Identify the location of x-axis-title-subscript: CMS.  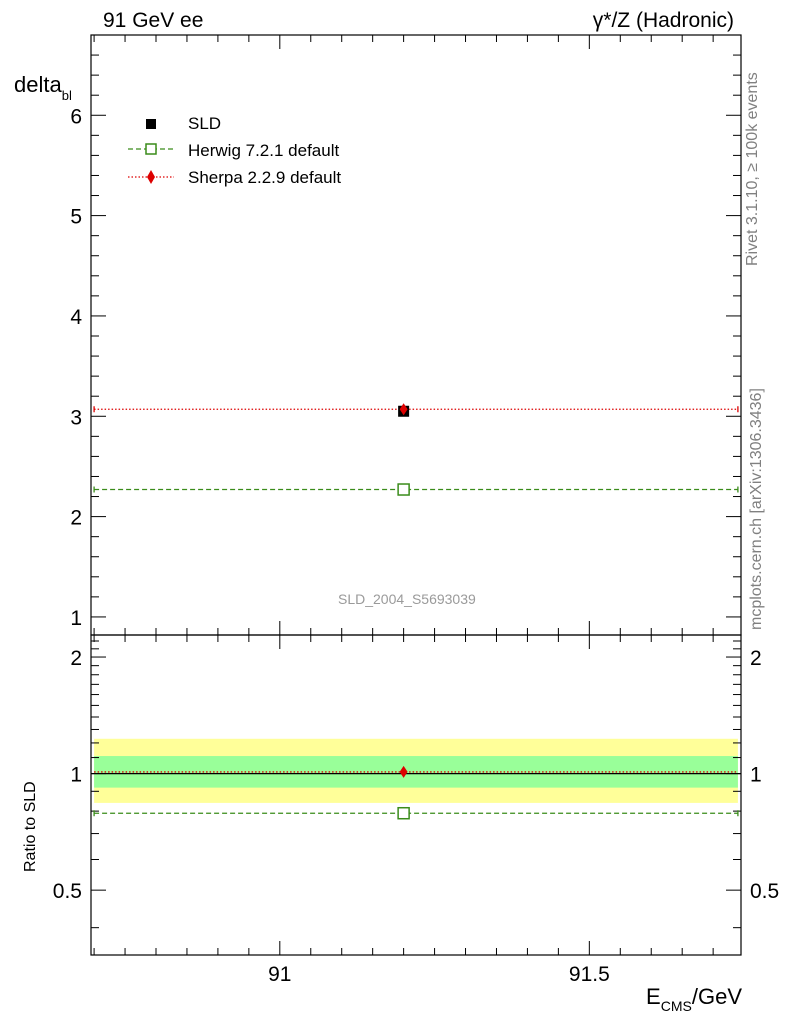
(676, 1006).